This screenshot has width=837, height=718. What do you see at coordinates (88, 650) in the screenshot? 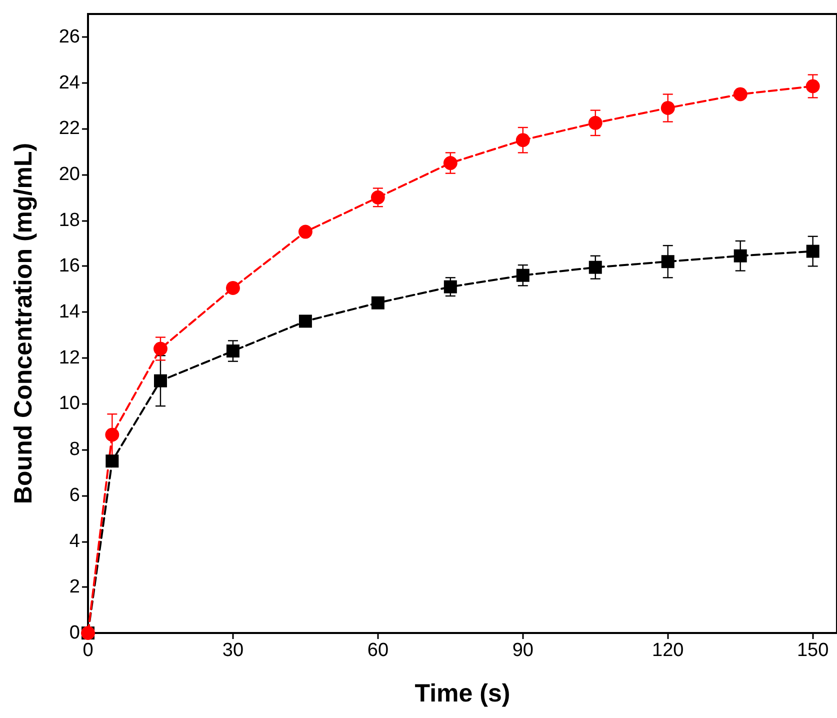
I see `x-tick-label: 0` at bounding box center [88, 650].